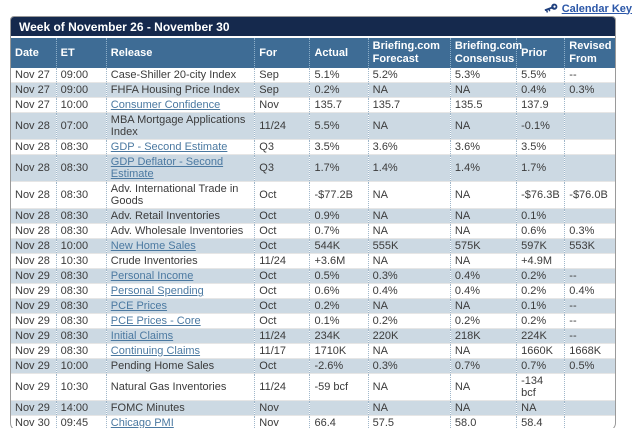 Image resolution: width=640 pixels, height=428 pixels. What do you see at coordinates (142, 336) in the screenshot?
I see `release-link: Initial Claims` at bounding box center [142, 336].